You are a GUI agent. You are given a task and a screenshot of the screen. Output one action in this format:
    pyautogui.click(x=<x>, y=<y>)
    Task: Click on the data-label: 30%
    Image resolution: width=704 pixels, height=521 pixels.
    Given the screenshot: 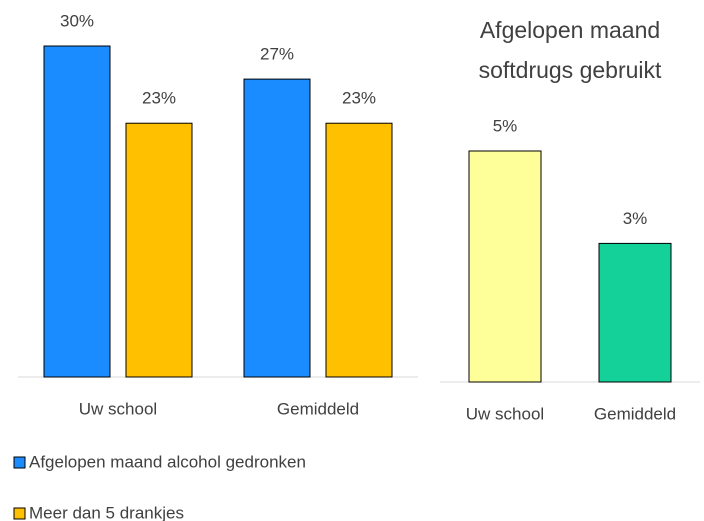 What is the action you would take?
    pyautogui.click(x=77, y=20)
    